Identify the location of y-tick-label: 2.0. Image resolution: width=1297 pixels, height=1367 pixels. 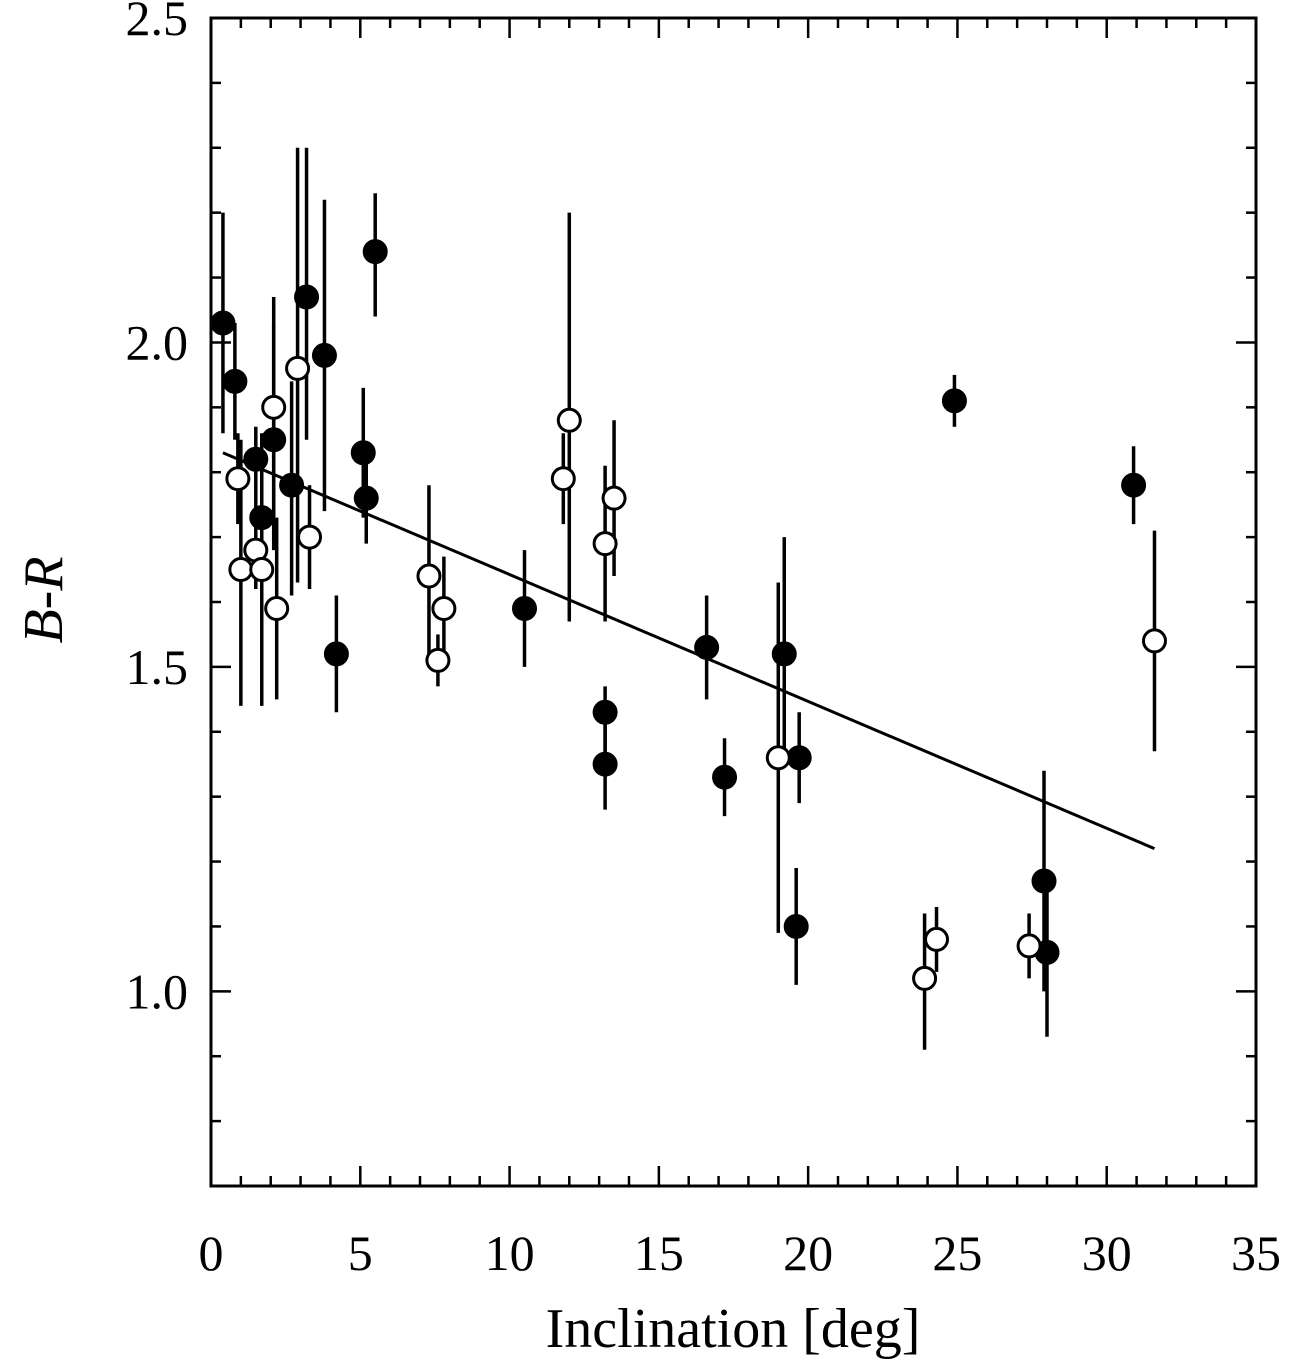
(157, 342).